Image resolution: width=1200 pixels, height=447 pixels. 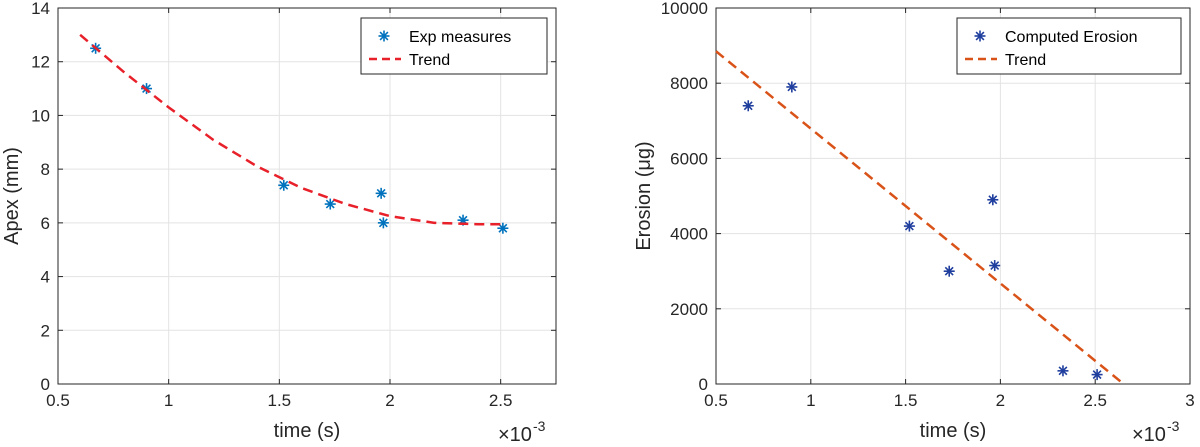 What do you see at coordinates (45, 330) in the screenshot?
I see `y-tick-label: 2` at bounding box center [45, 330].